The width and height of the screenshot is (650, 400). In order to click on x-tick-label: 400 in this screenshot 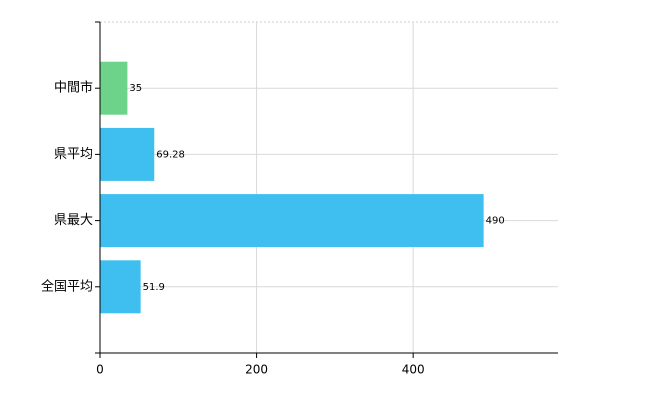, I will do `click(413, 370)`.